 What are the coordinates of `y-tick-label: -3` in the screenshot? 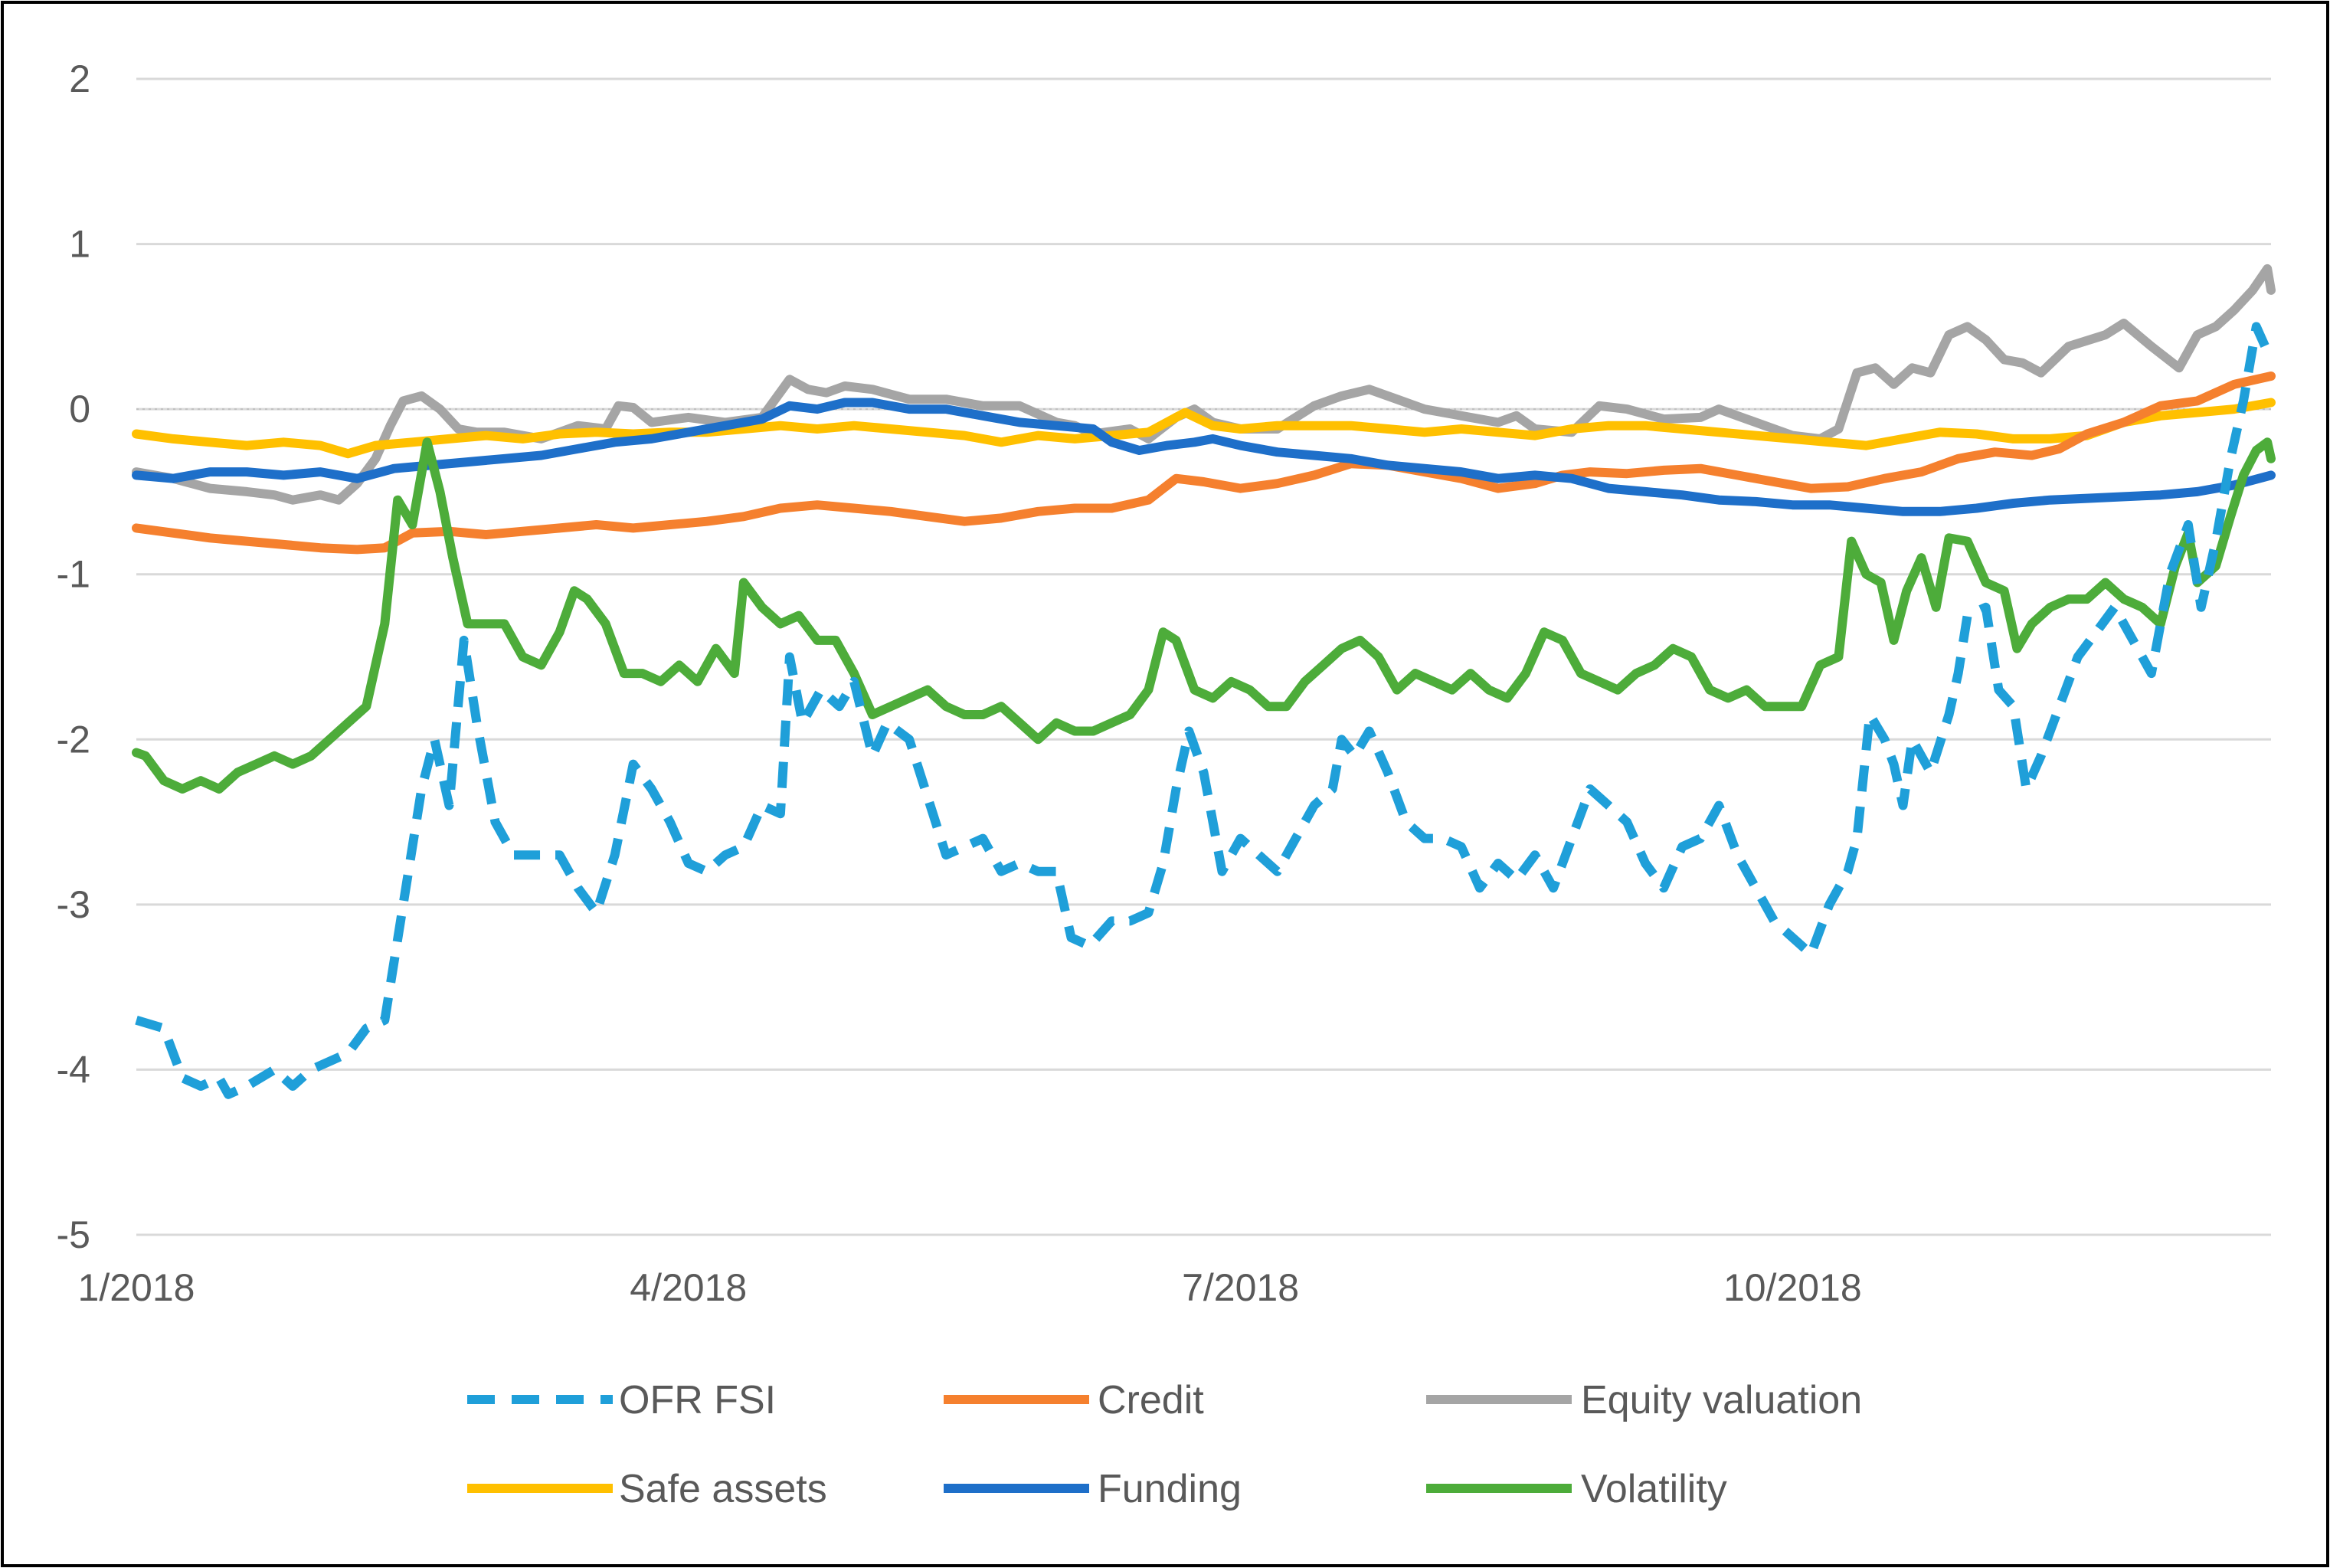 It's located at (73, 904).